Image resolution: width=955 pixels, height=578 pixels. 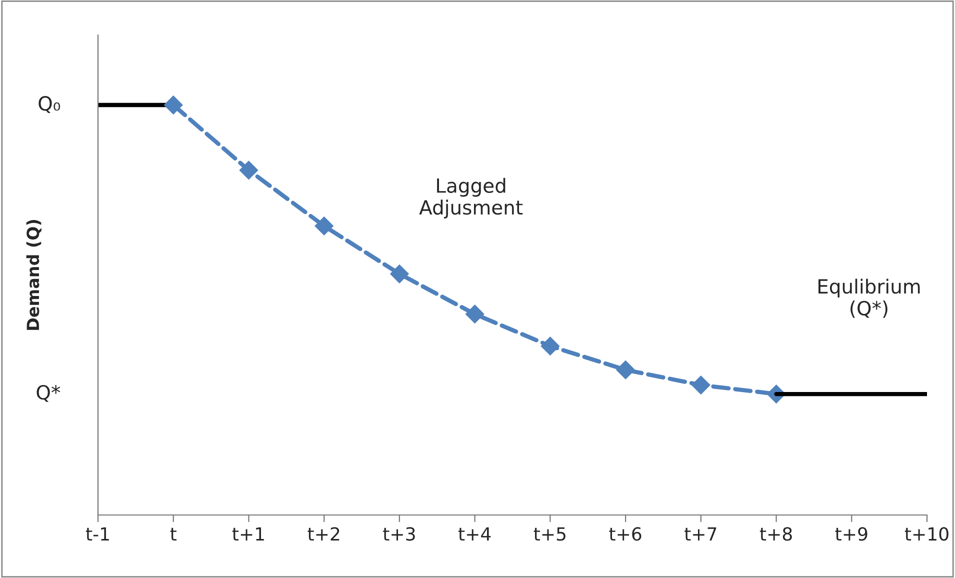 I want to click on text: Q*, so click(x=48, y=393).